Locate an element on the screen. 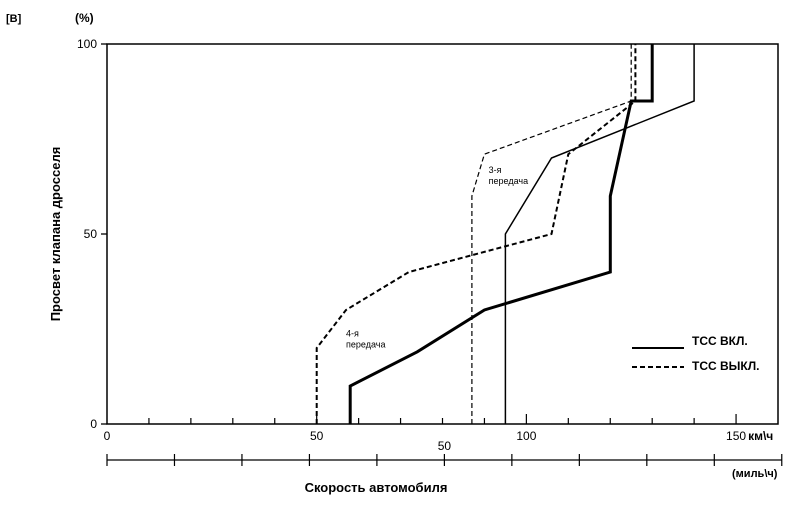  series-line is located at coordinates (551, 234).